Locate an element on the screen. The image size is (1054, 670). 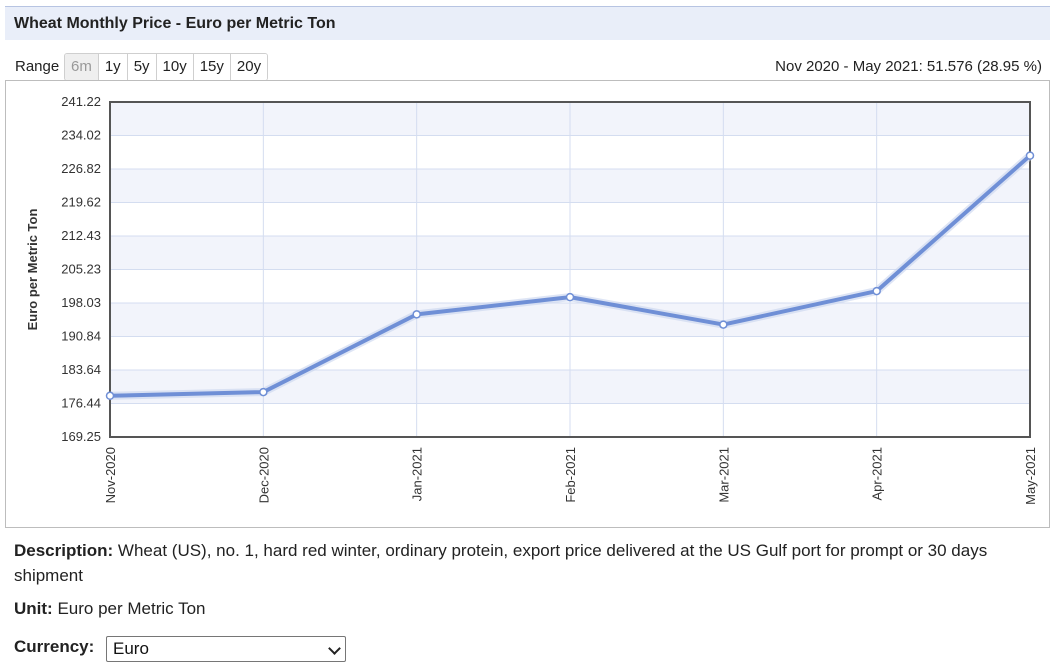
range-button-15y: 15y is located at coordinates (212, 67).